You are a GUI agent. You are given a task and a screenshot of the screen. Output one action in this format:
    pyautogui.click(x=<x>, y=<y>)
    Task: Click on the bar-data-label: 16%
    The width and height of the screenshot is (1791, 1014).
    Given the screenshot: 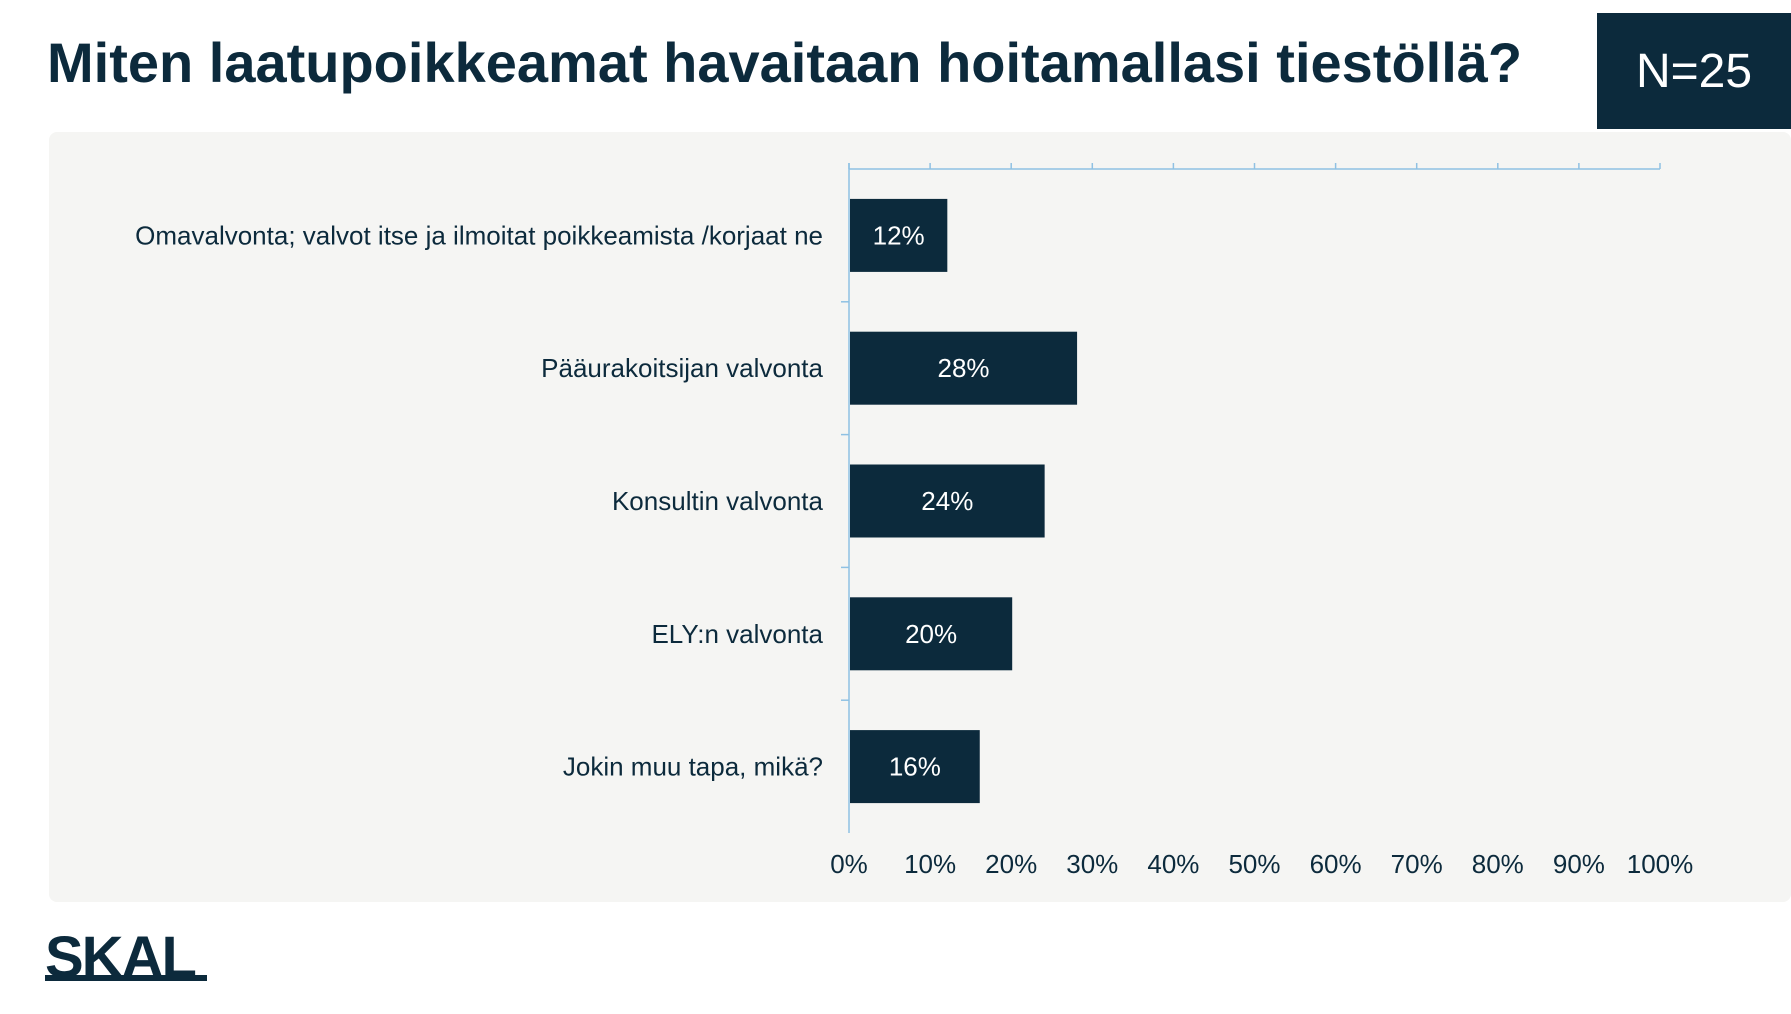 What is the action you would take?
    pyautogui.click(x=915, y=767)
    